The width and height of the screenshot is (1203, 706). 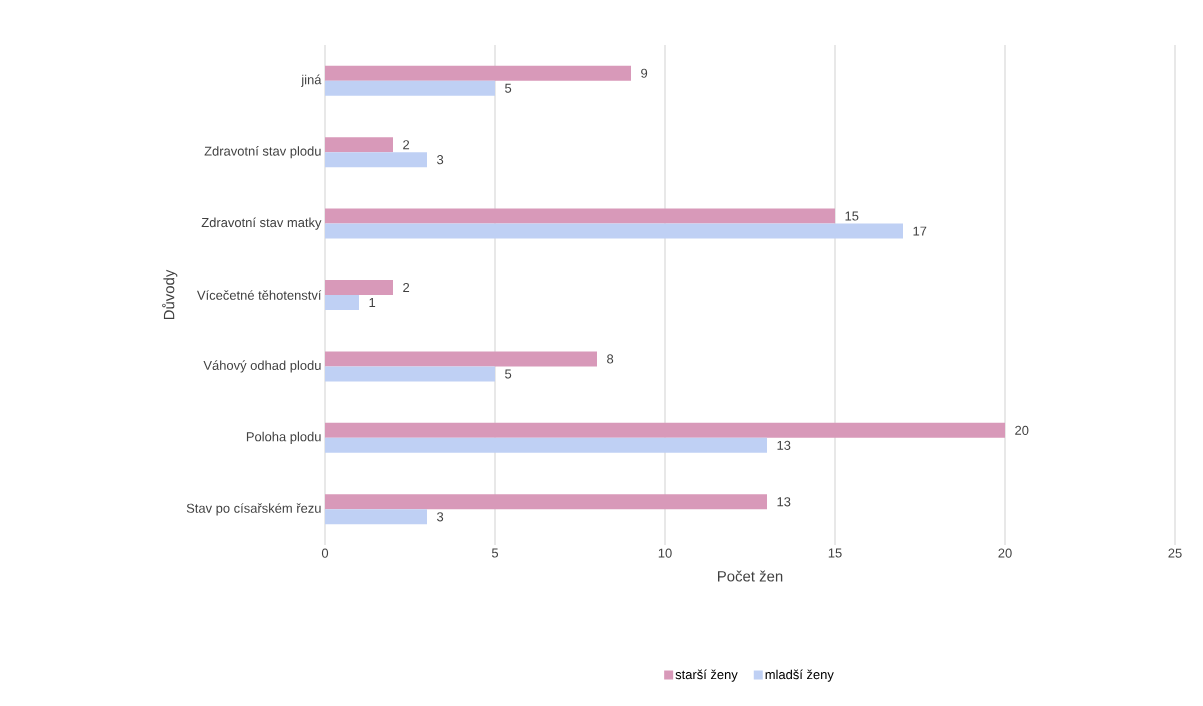 I want to click on y-tick-label: Vícečetné těhotenství, so click(x=259, y=295).